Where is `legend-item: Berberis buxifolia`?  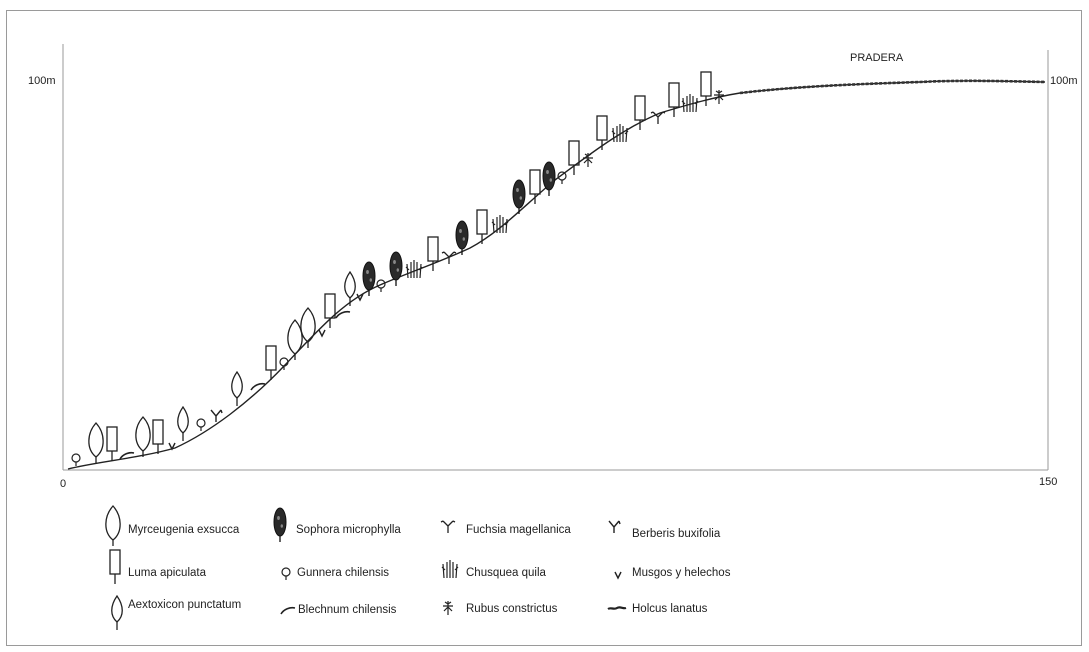
legend-item: Berberis buxifolia is located at coordinates (664, 530).